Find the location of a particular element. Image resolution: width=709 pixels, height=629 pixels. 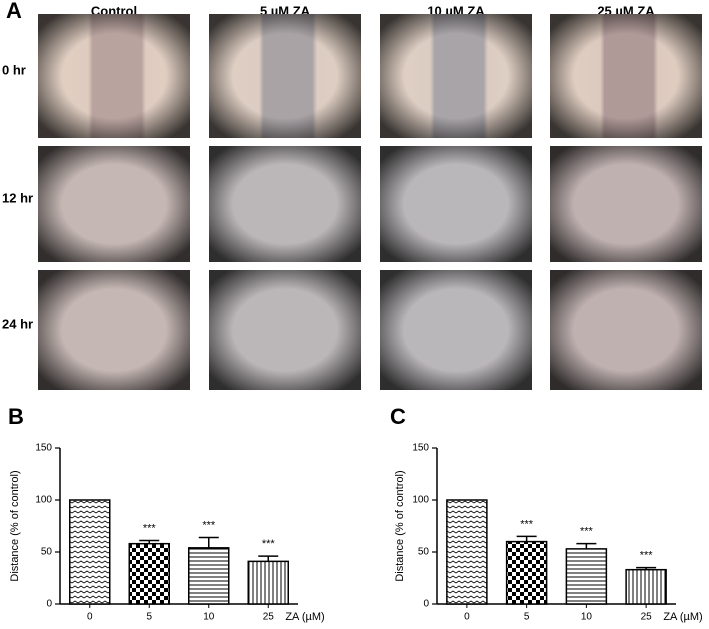

row-label: 0 hr is located at coordinates (14, 69).